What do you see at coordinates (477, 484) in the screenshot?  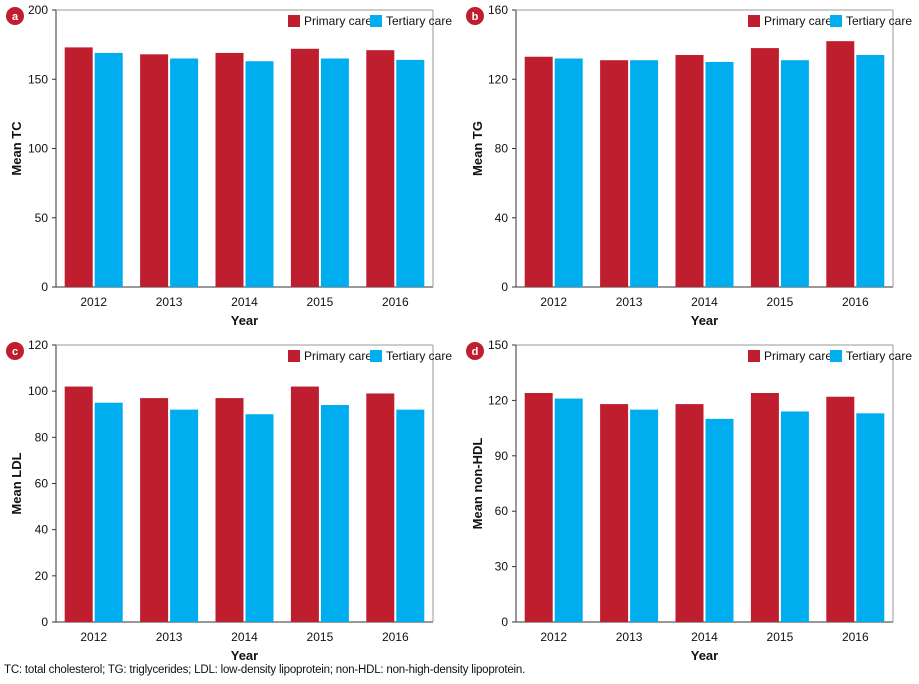 I see `y-axis-title: Mean non-HDL` at bounding box center [477, 484].